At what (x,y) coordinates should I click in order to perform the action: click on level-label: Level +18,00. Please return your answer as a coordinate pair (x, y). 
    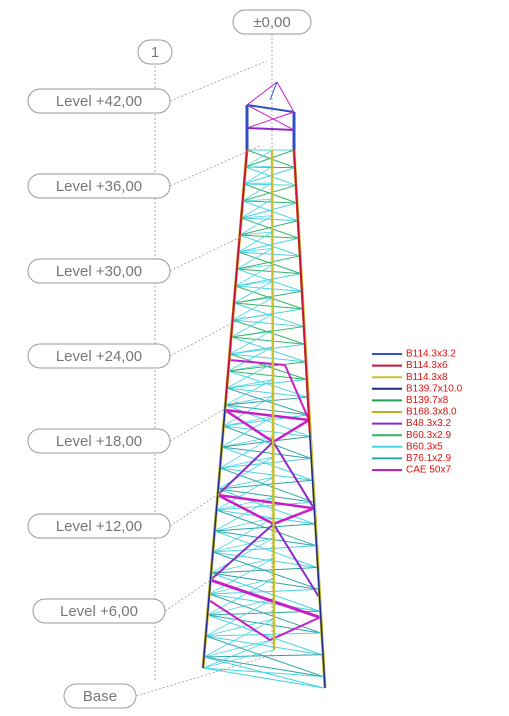
    Looking at the image, I should click on (99, 441).